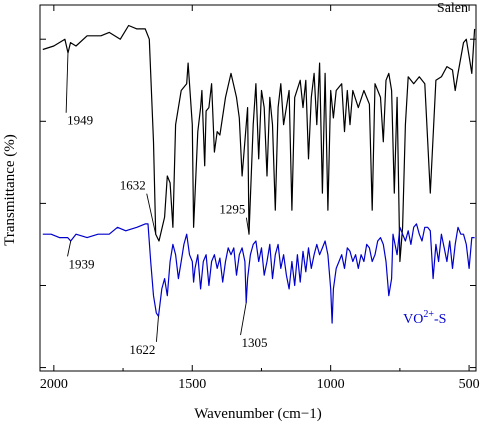 Image resolution: width=500 pixels, height=441 pixels. What do you see at coordinates (80, 120) in the screenshot?
I see `annotation-label-1949: 1949` at bounding box center [80, 120].